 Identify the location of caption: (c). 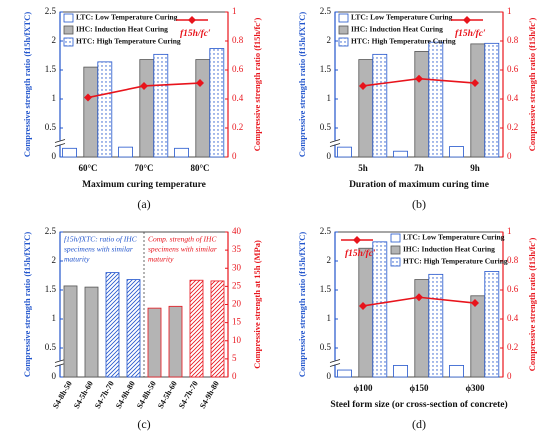
(143, 424).